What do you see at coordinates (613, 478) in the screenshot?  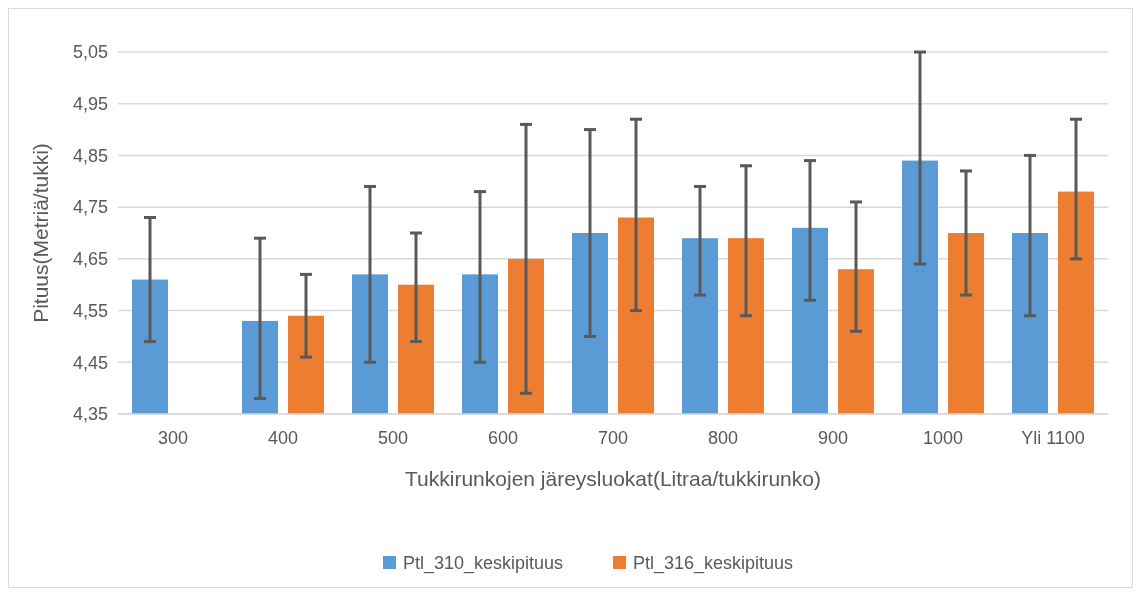 I see `x-axis-title: Tukkirunkojen järeysluokat(Litraa/tukkirunko)` at bounding box center [613, 478].